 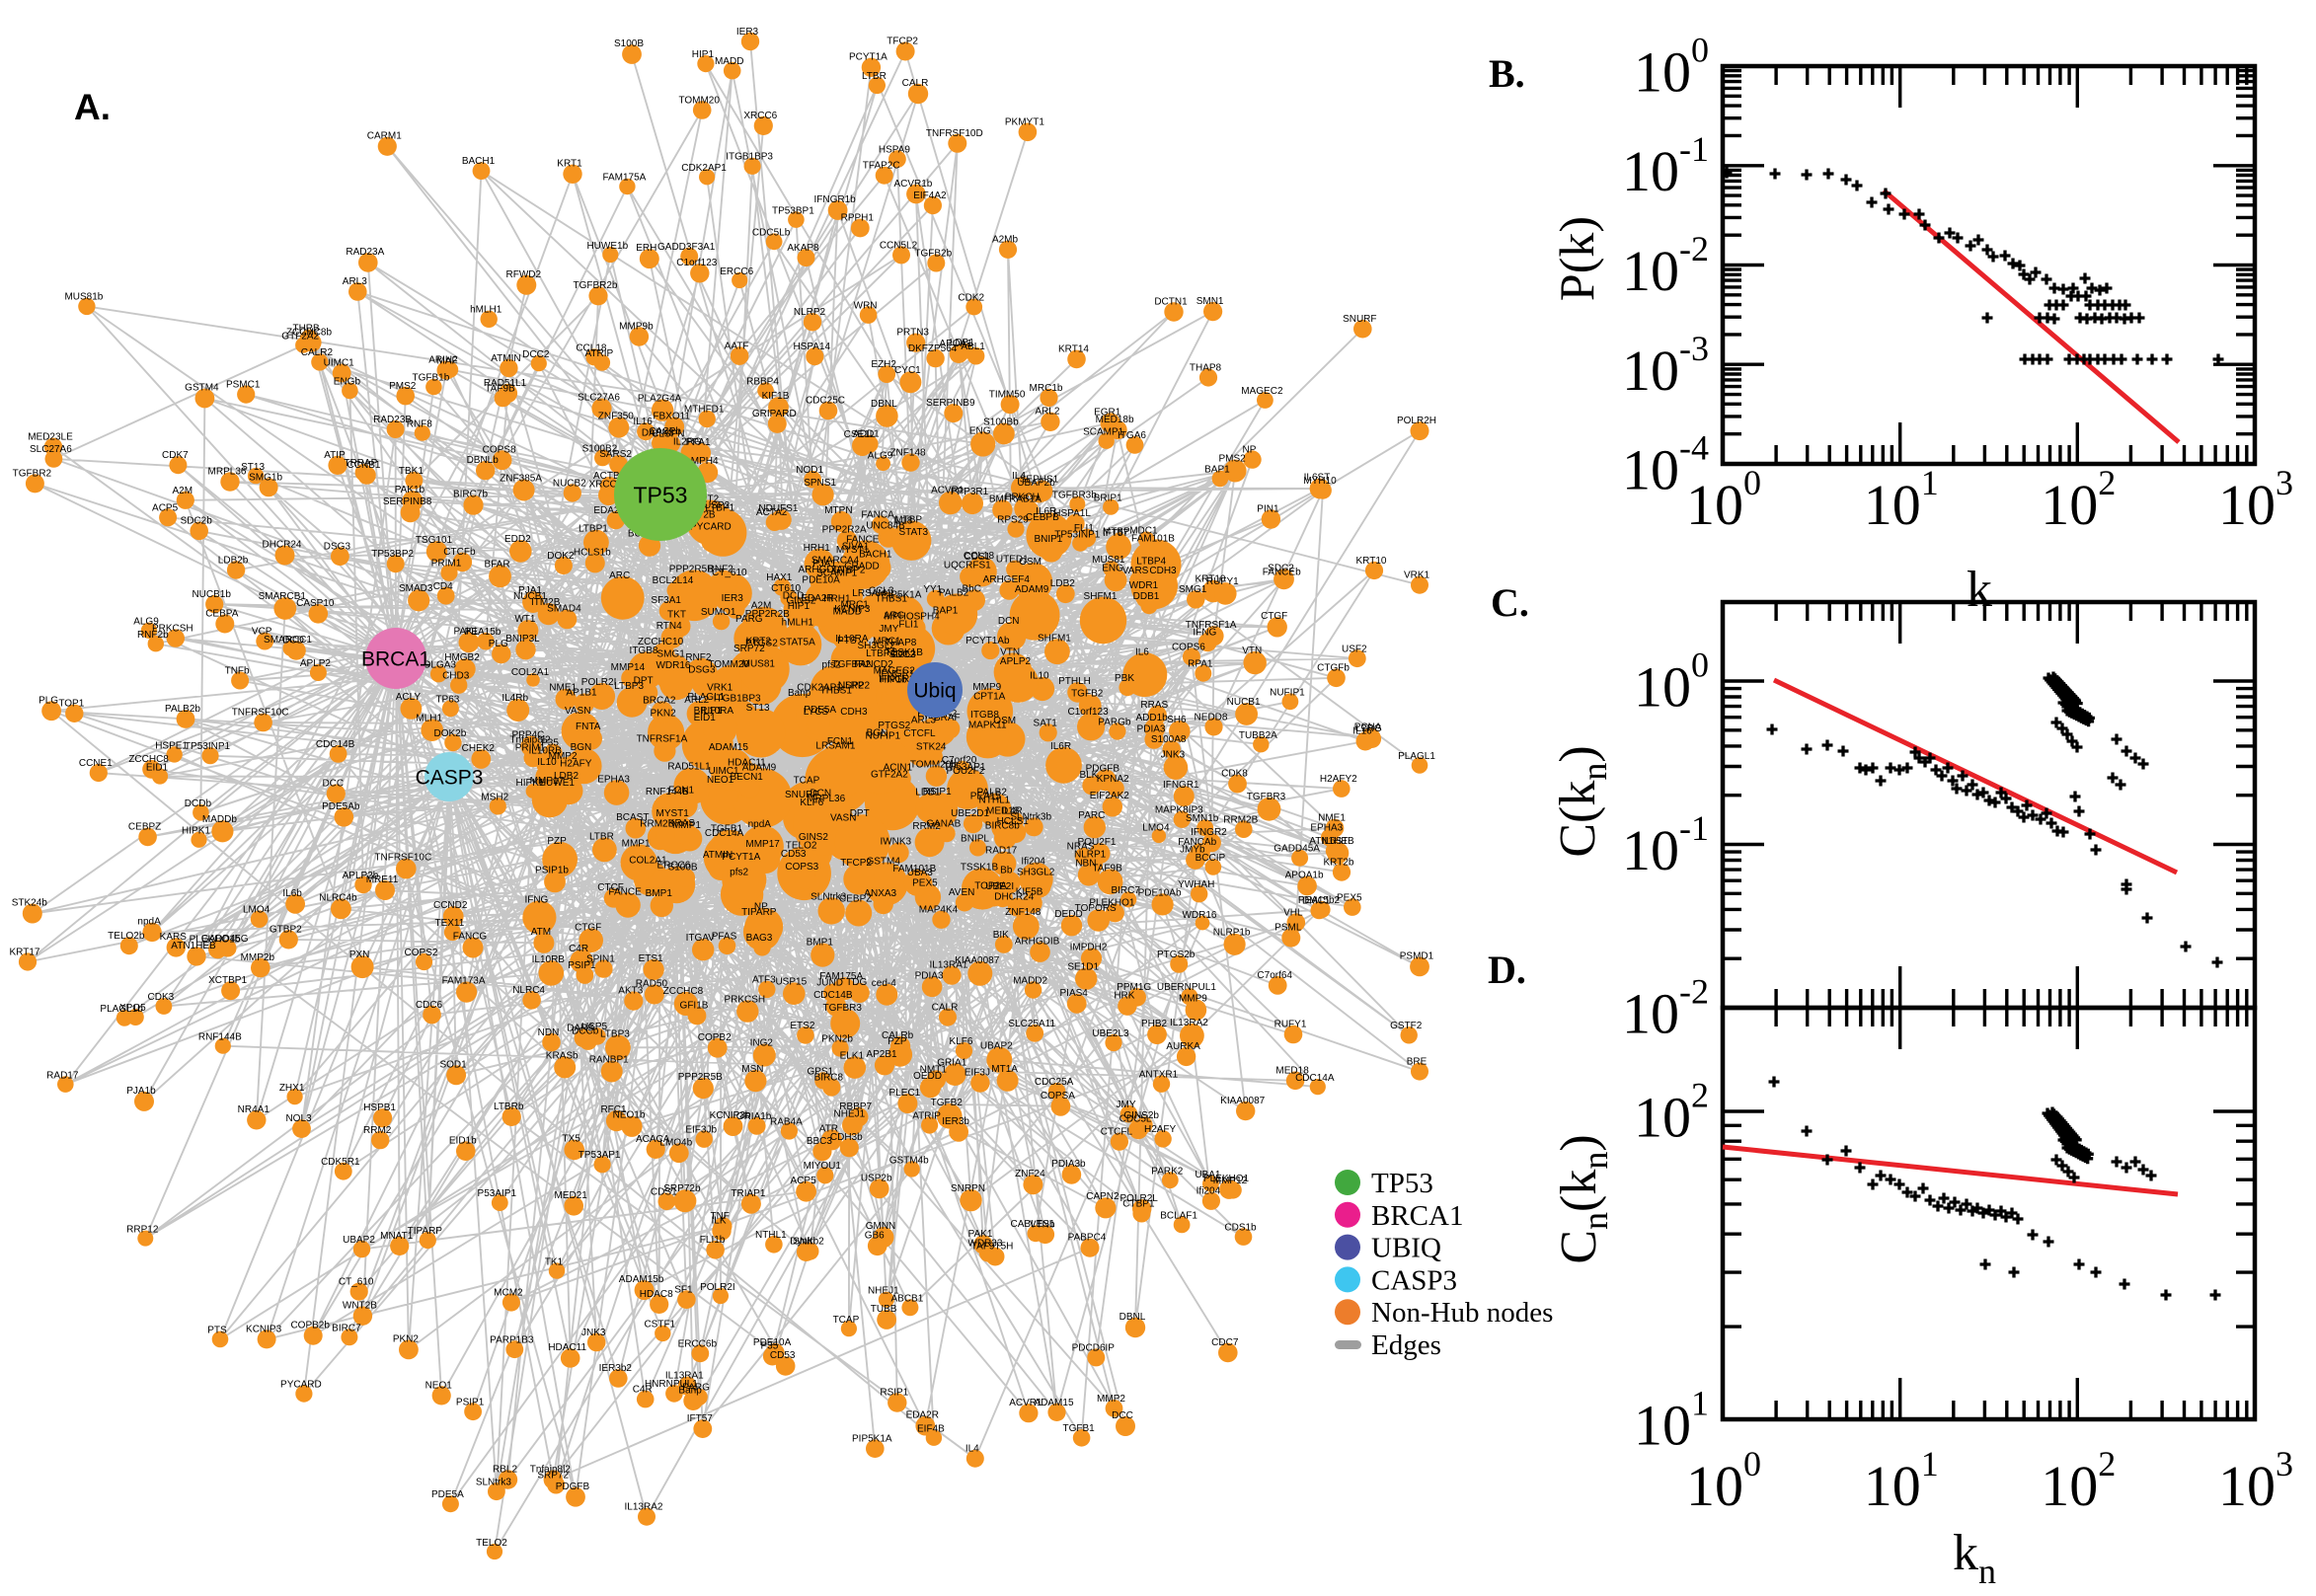 I want to click on svg-text: SARS2, so click(x=616, y=454).